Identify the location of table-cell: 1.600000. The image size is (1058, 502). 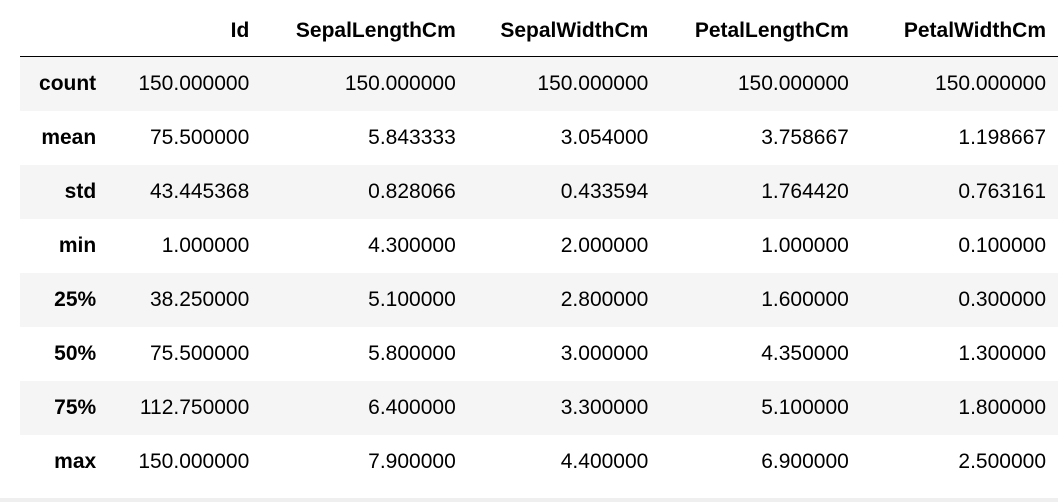
(805, 299).